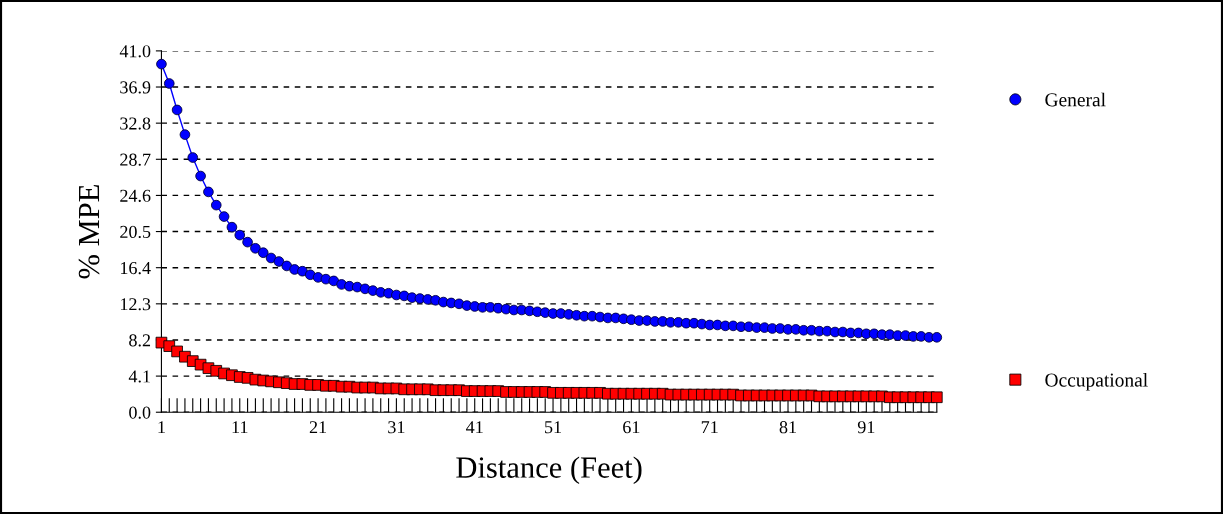 The height and width of the screenshot is (514, 1223). What do you see at coordinates (136, 268) in the screenshot?
I see `y-tick-label: 16.4` at bounding box center [136, 268].